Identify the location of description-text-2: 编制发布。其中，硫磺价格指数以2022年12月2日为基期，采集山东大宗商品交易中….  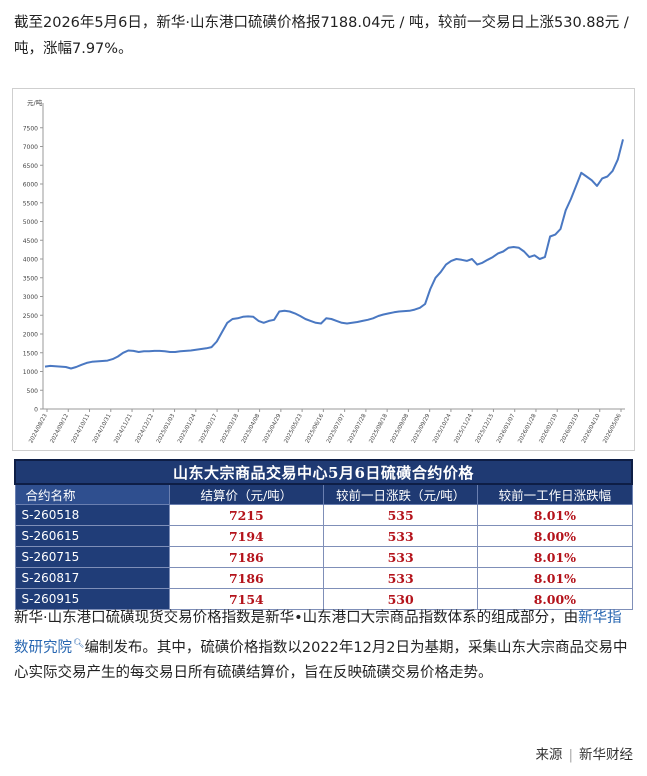
(321, 660).